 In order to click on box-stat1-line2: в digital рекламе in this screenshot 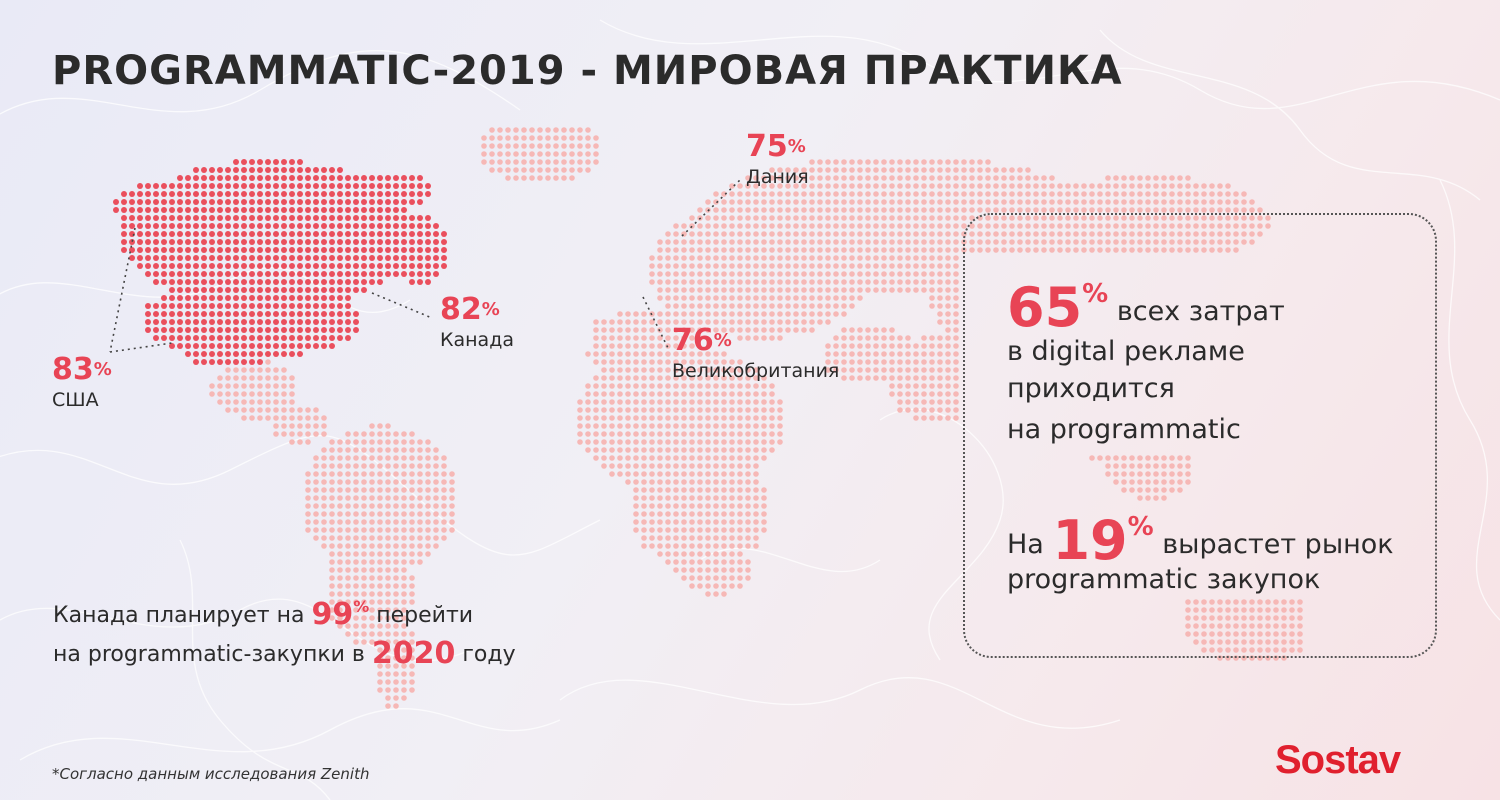, I will do `click(1126, 351)`.